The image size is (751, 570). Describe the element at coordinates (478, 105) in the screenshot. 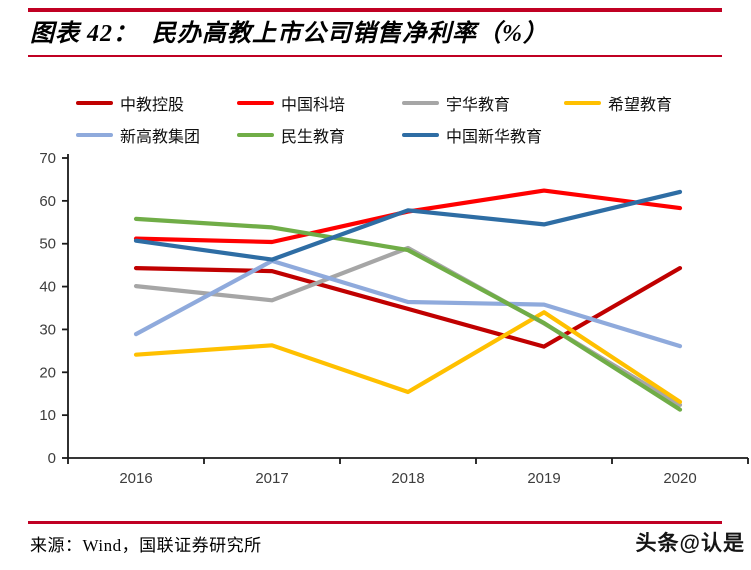

I see `legend-label: 宇华教育` at that location.